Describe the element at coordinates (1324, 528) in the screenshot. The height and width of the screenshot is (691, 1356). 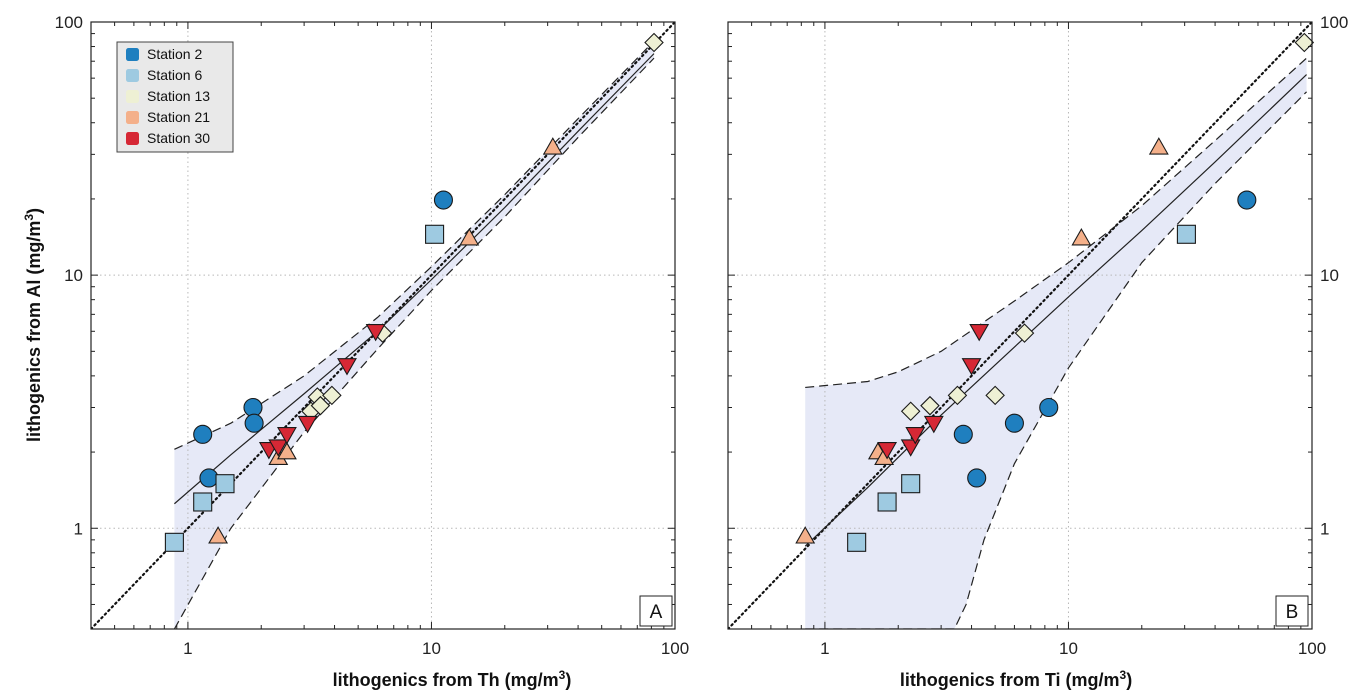
I see `panel-b-y-tick-label: 1` at that location.